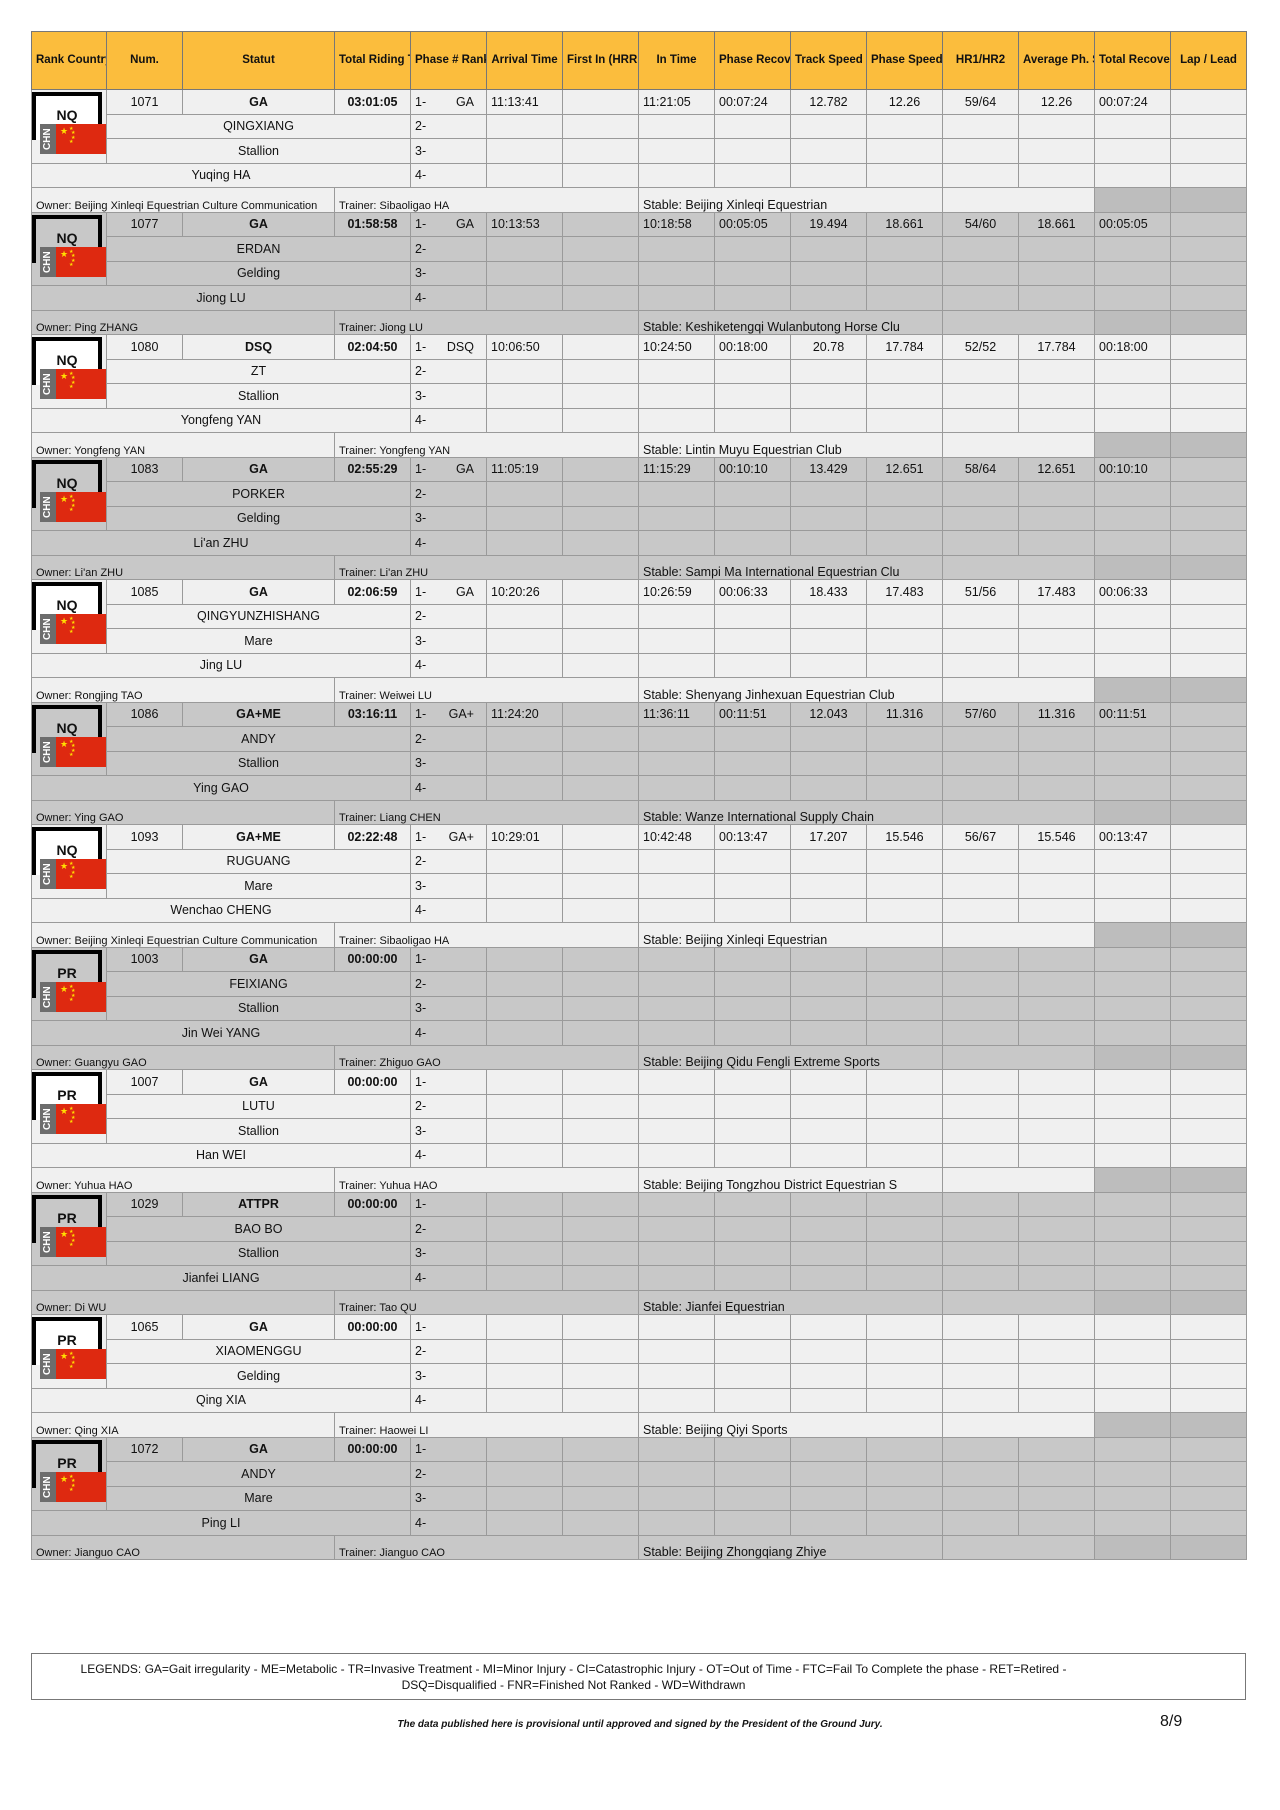 The height and width of the screenshot is (1810, 1280). What do you see at coordinates (372, 102) in the screenshot?
I see `total-riding-time: 03:01:05` at bounding box center [372, 102].